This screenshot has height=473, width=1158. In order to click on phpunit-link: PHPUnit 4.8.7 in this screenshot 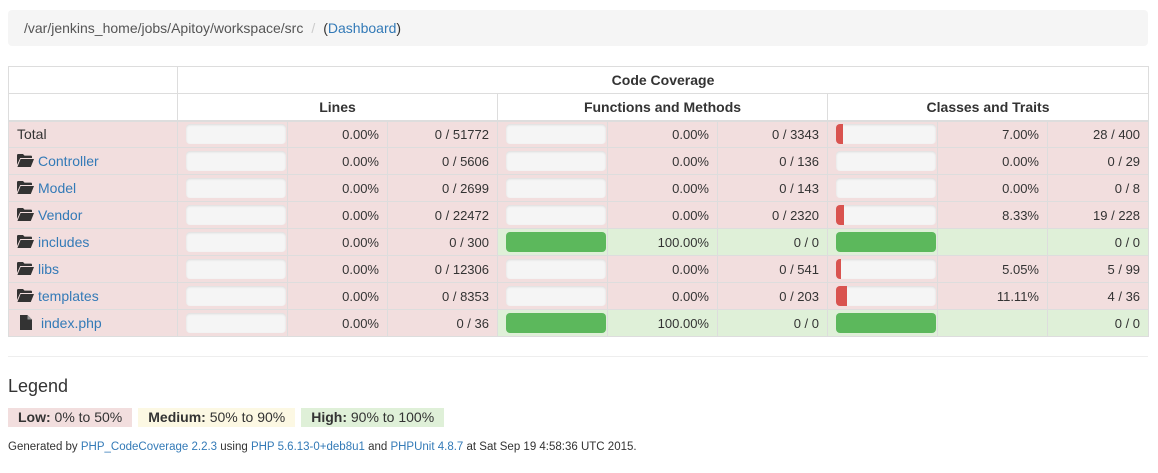, I will do `click(427, 447)`.